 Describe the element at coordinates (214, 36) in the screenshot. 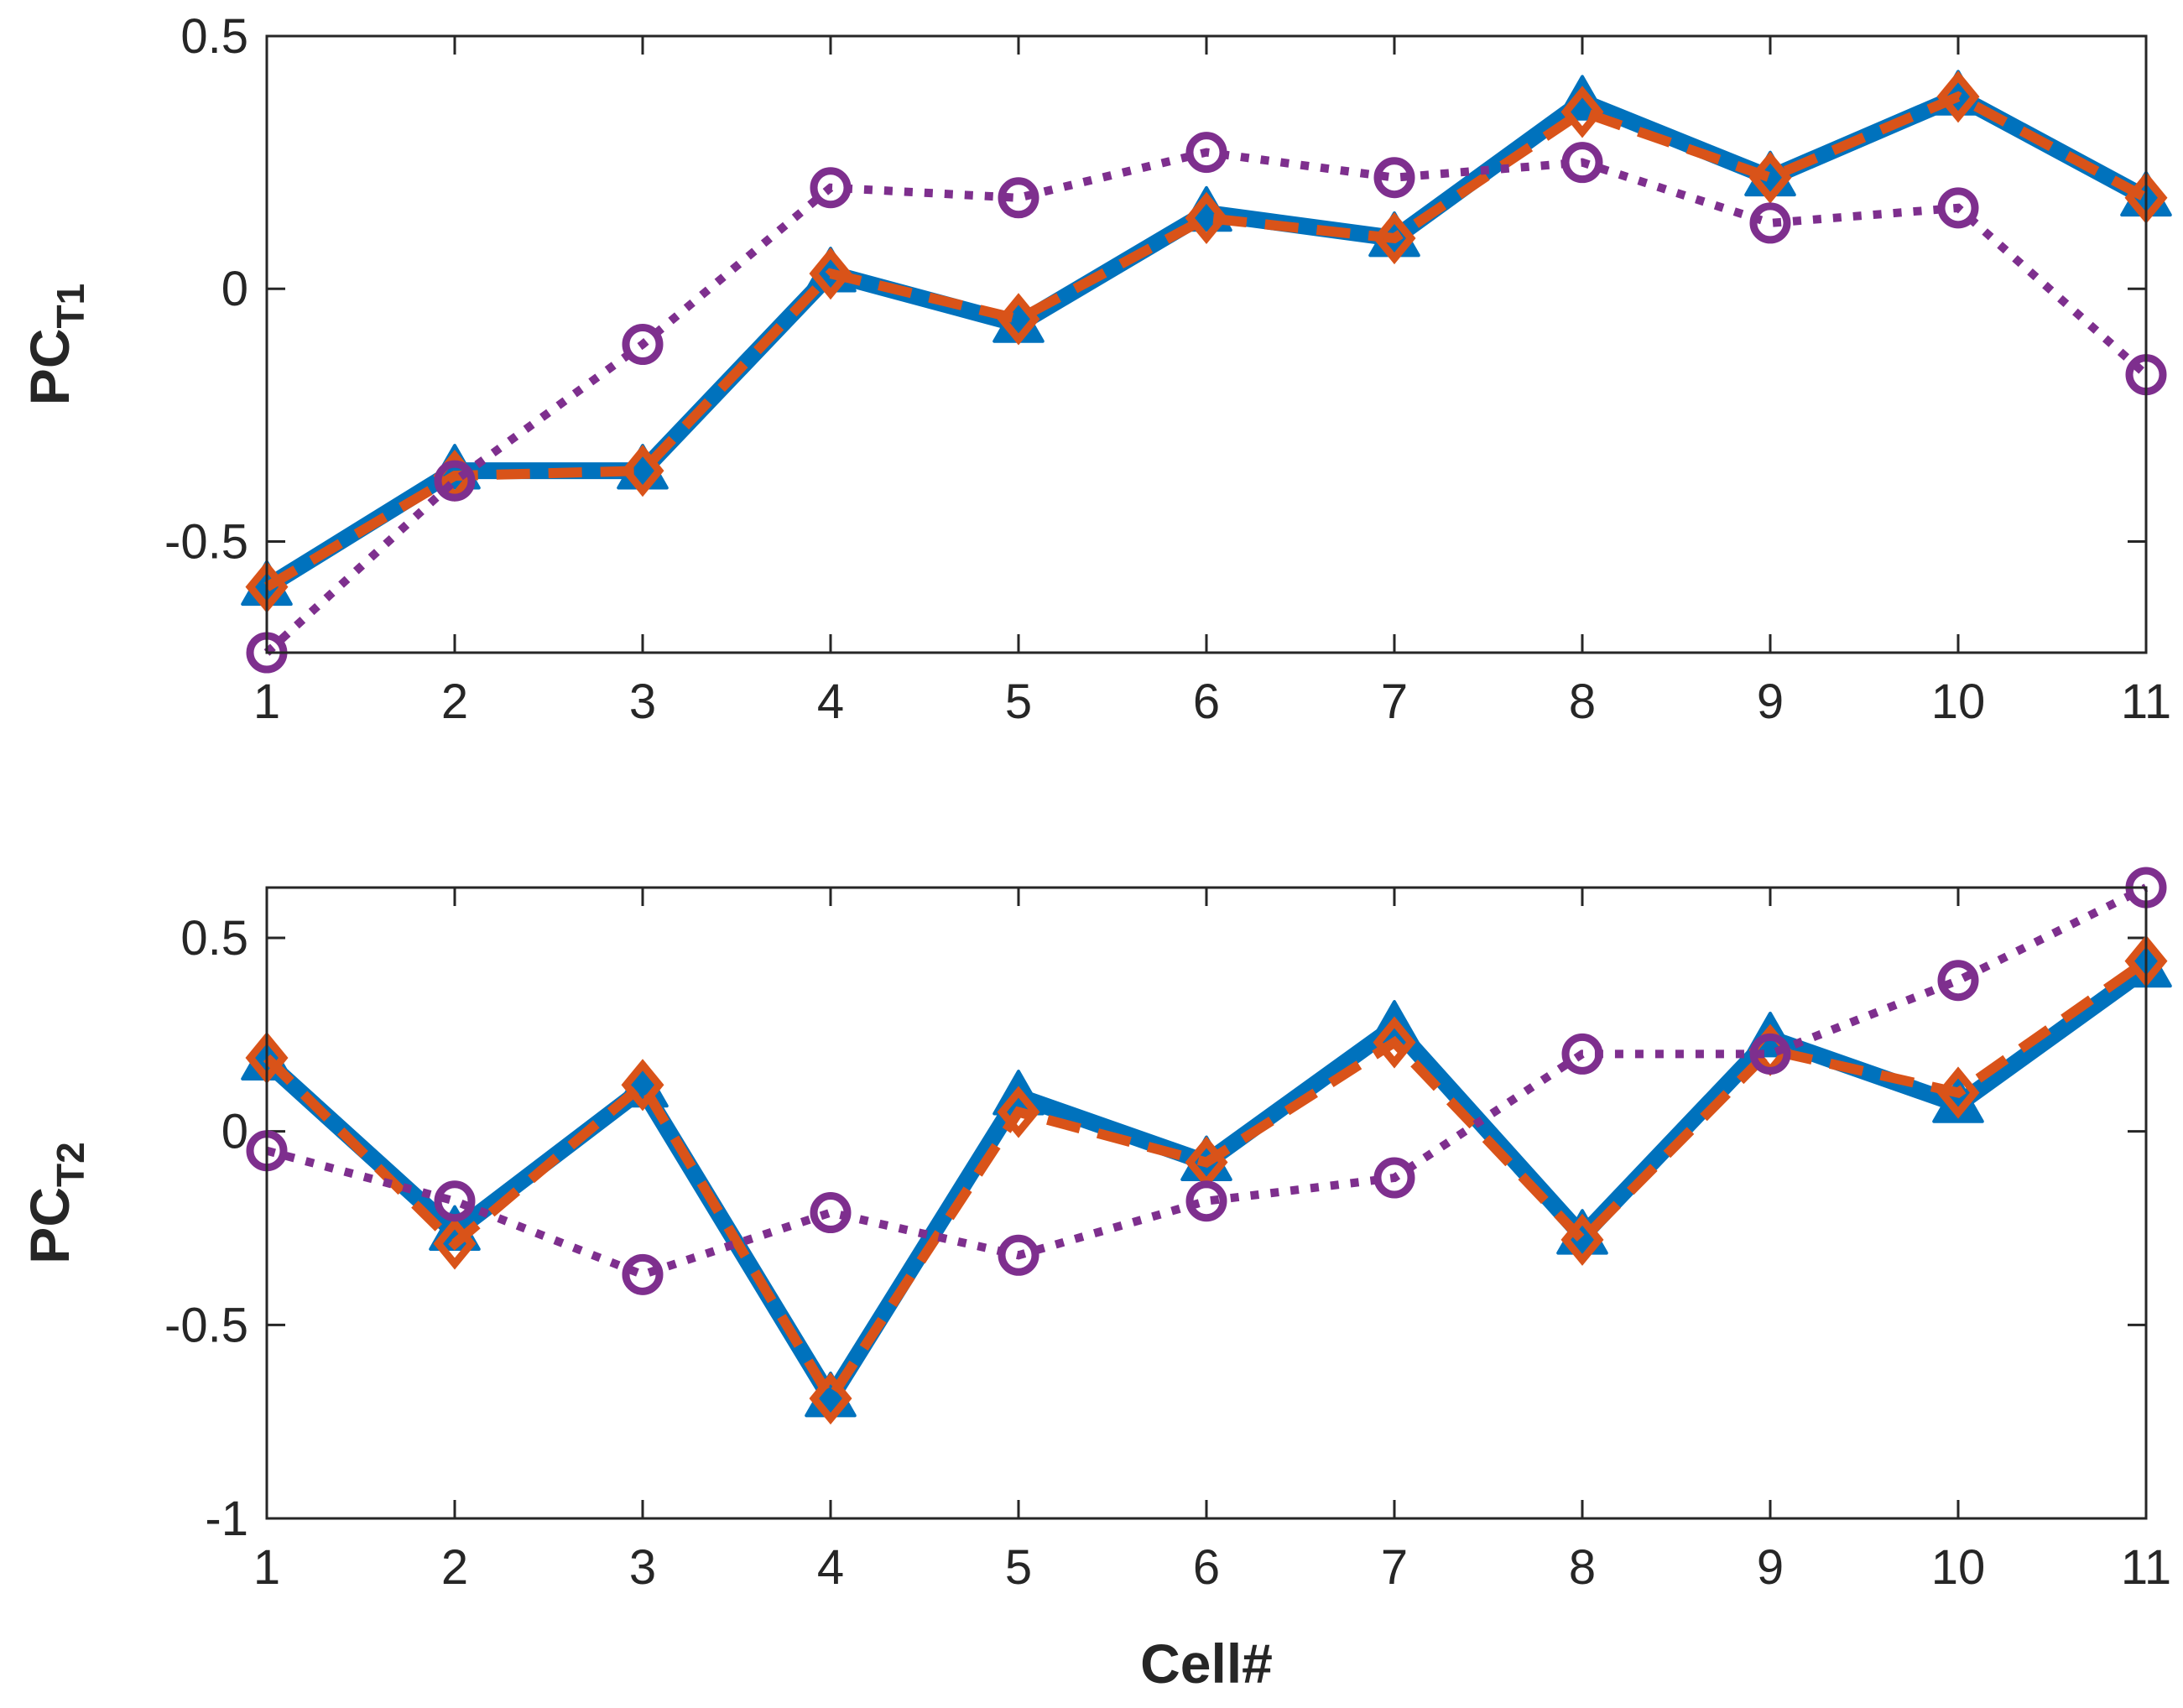

I see `top-panel-y-tick-label: 0.5` at that location.